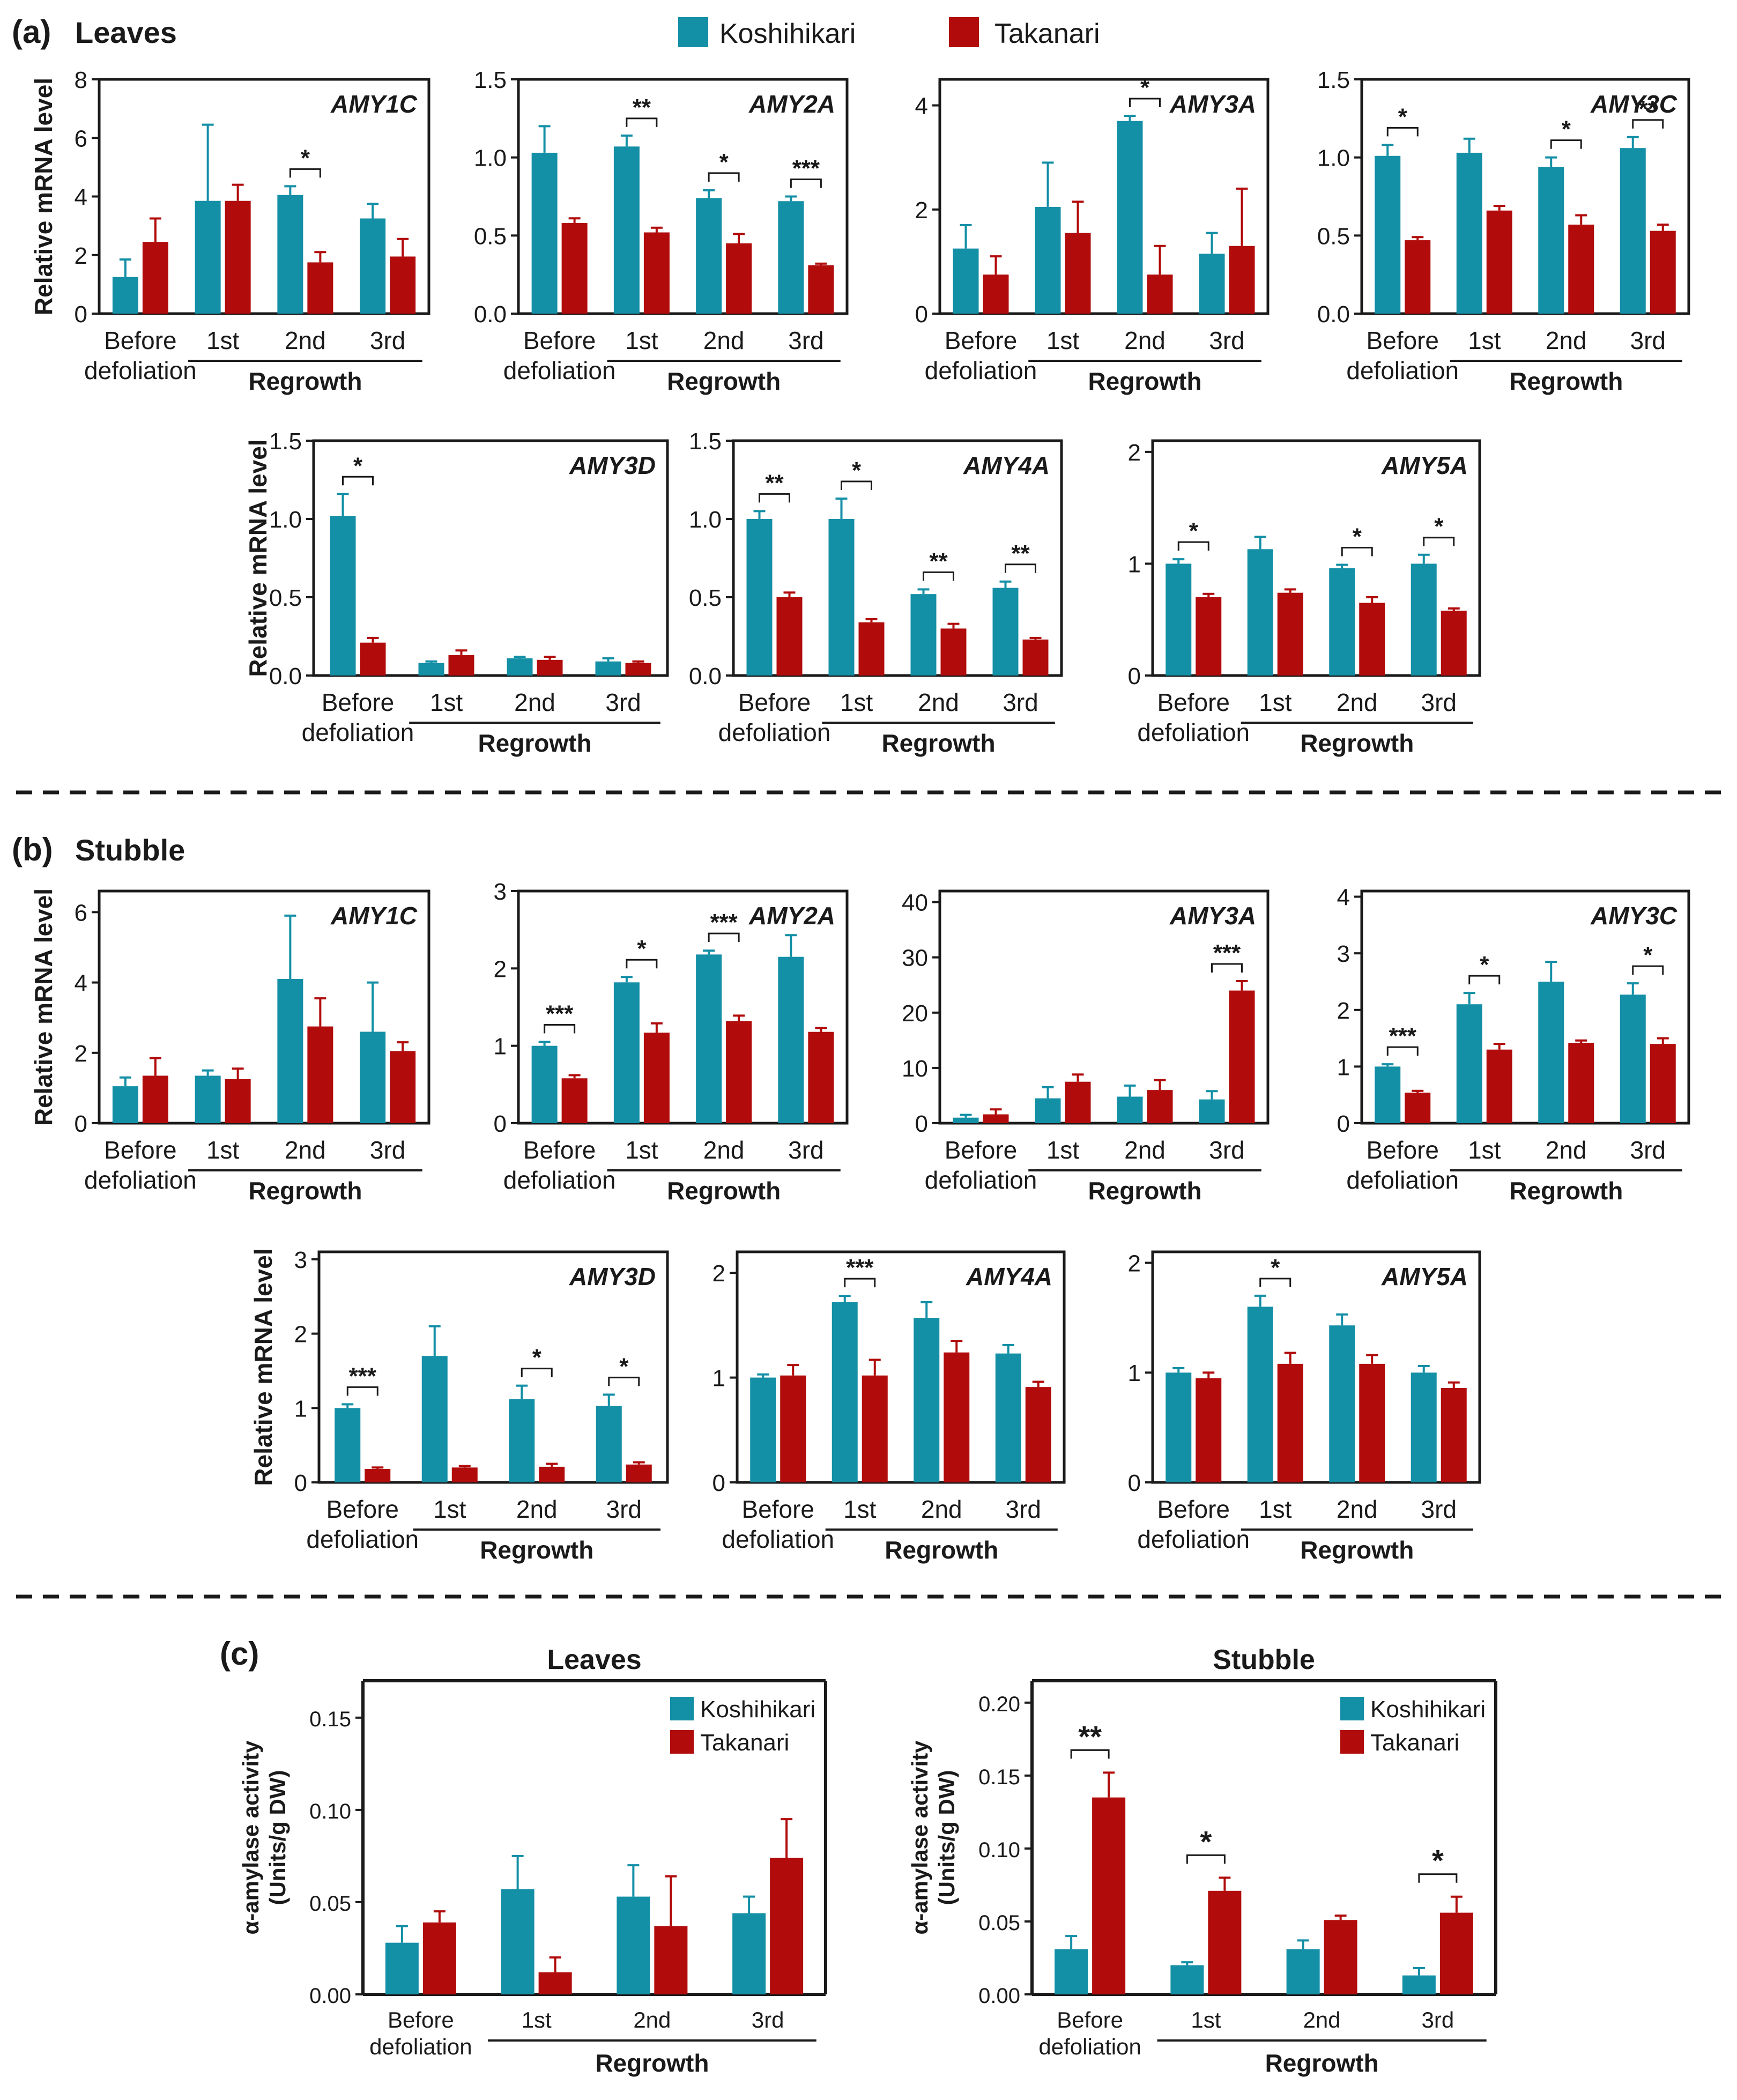 Image resolution: width=1737 pixels, height=2100 pixels. Describe the element at coordinates (1352, 1742) in the screenshot. I see `legend-takanari-swatch` at that location.